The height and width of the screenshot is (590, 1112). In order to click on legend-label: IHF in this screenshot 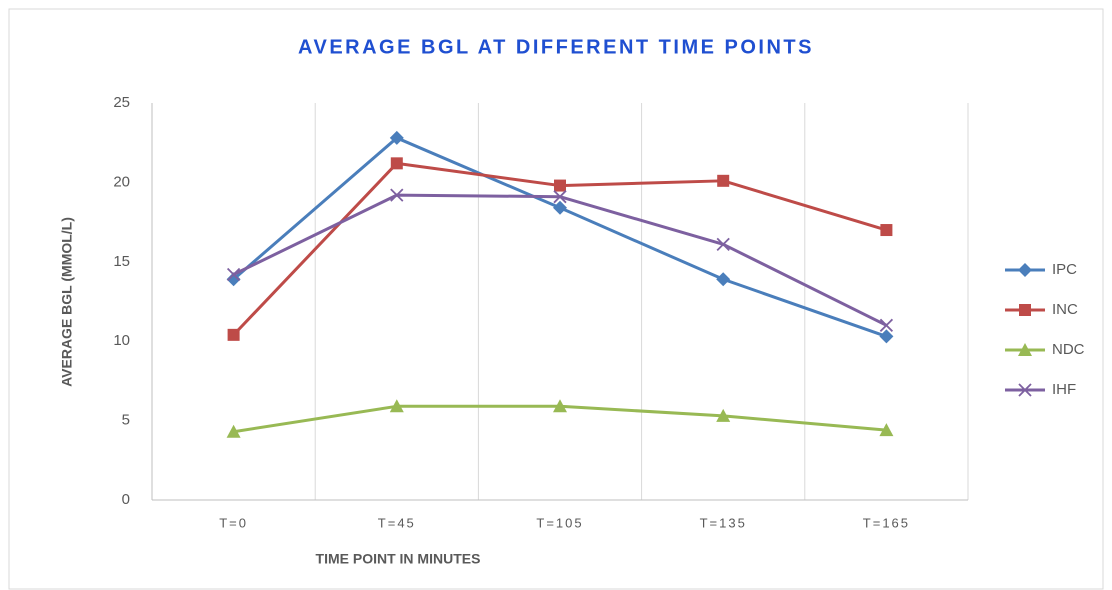, I will do `click(1064, 389)`.